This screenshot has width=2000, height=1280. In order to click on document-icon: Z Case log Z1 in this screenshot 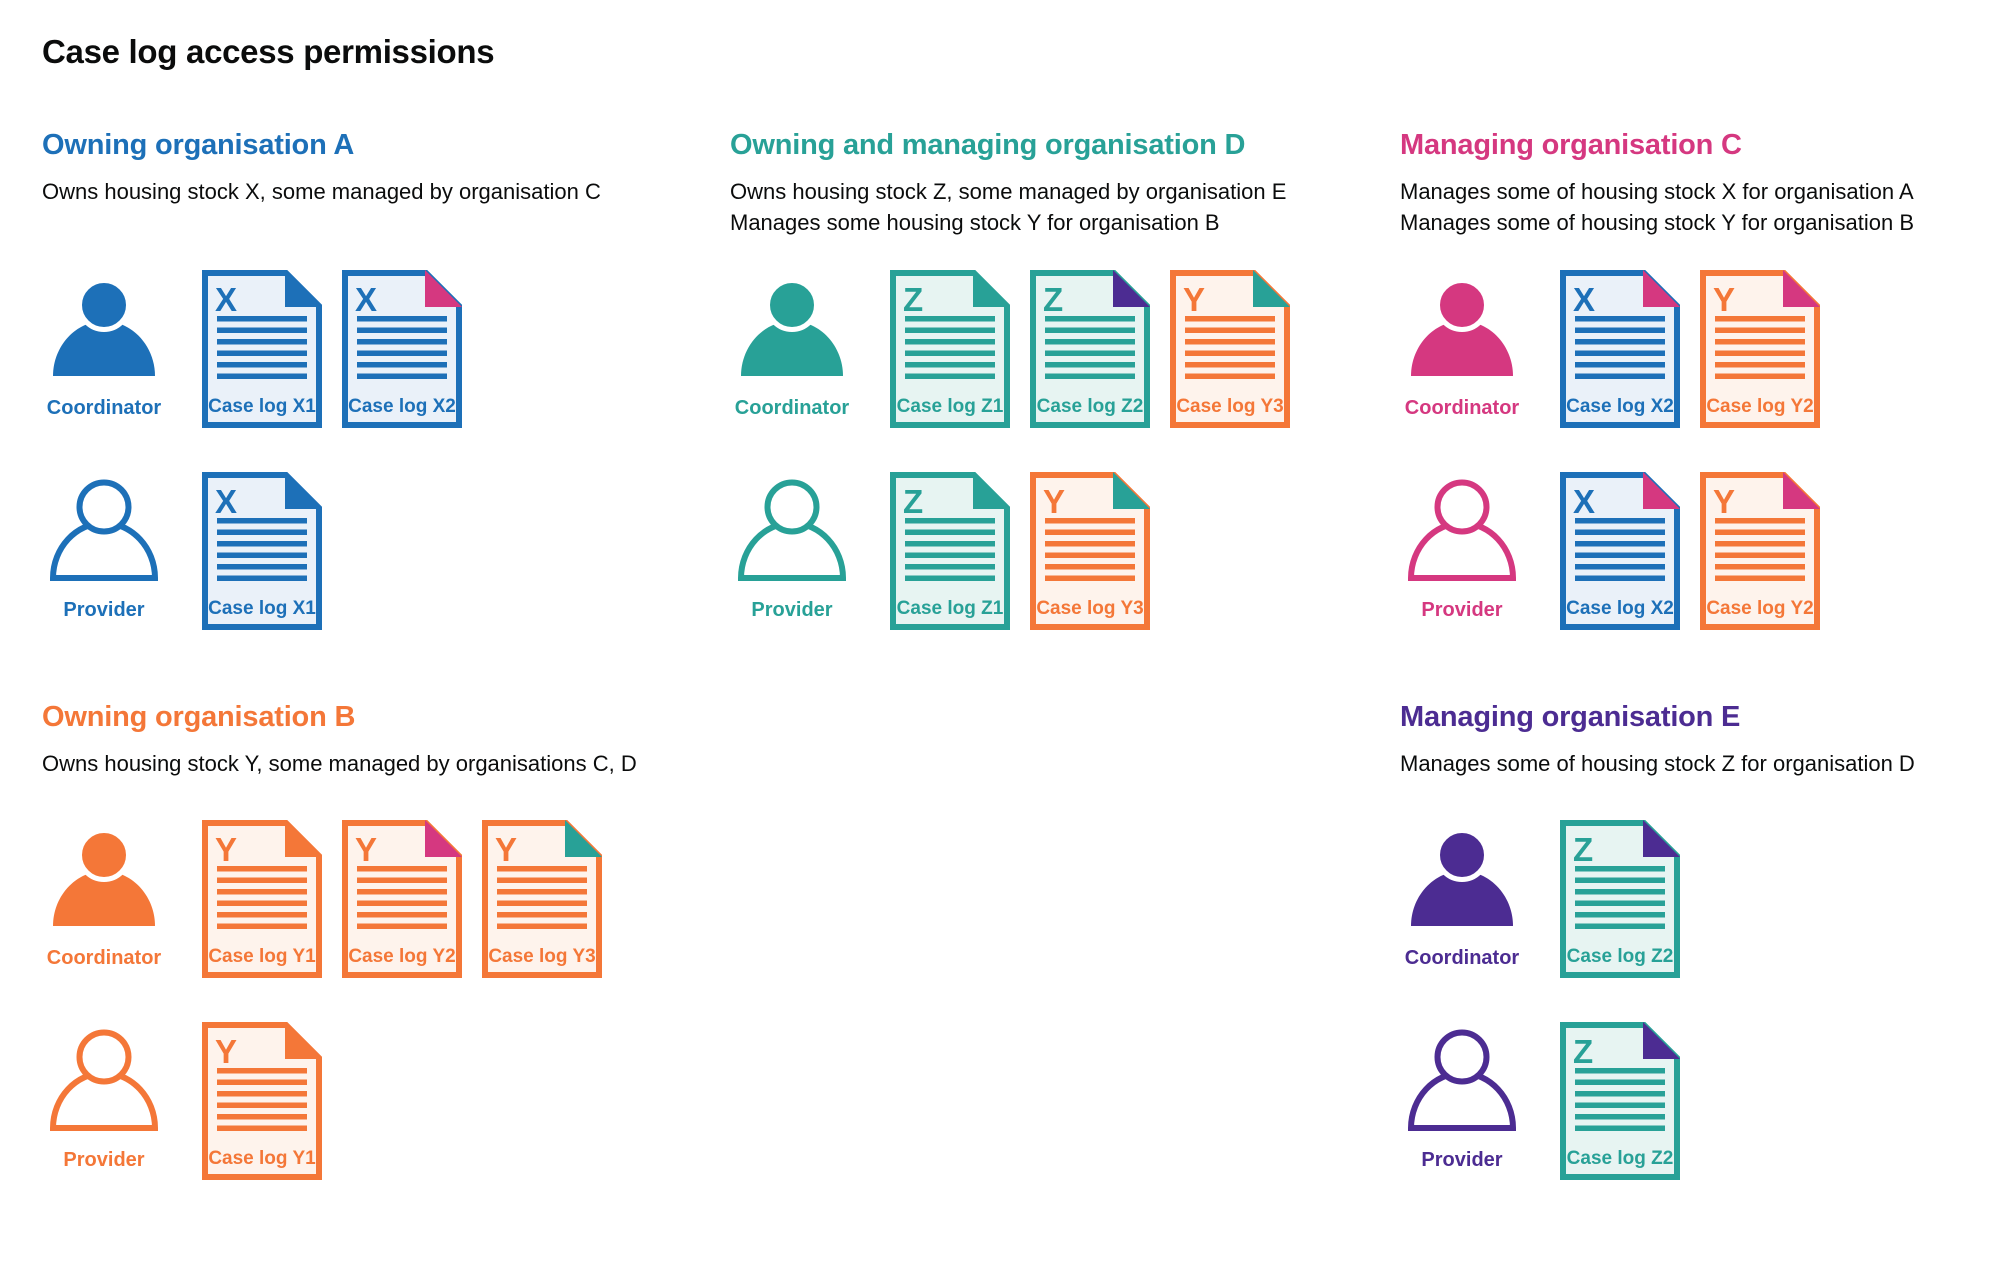, I will do `click(950, 551)`.